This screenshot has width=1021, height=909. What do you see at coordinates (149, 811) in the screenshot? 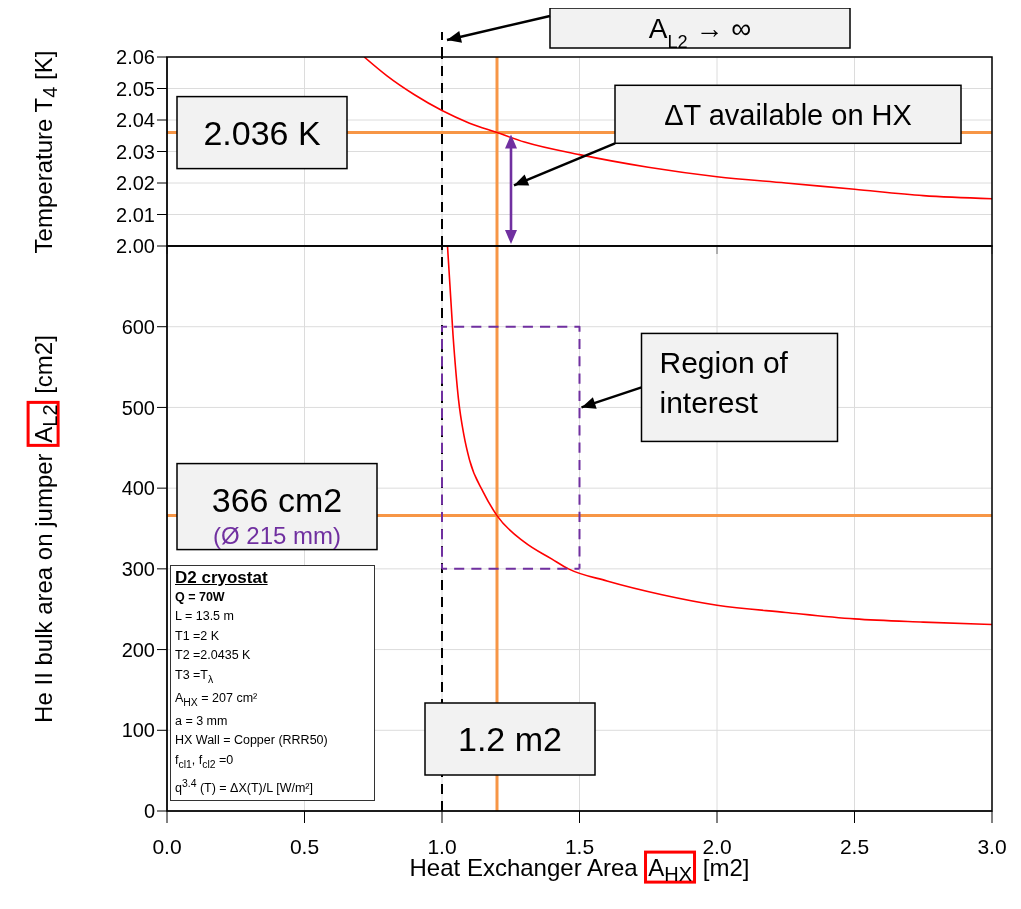
I see `y-tick-label: 0` at bounding box center [149, 811].